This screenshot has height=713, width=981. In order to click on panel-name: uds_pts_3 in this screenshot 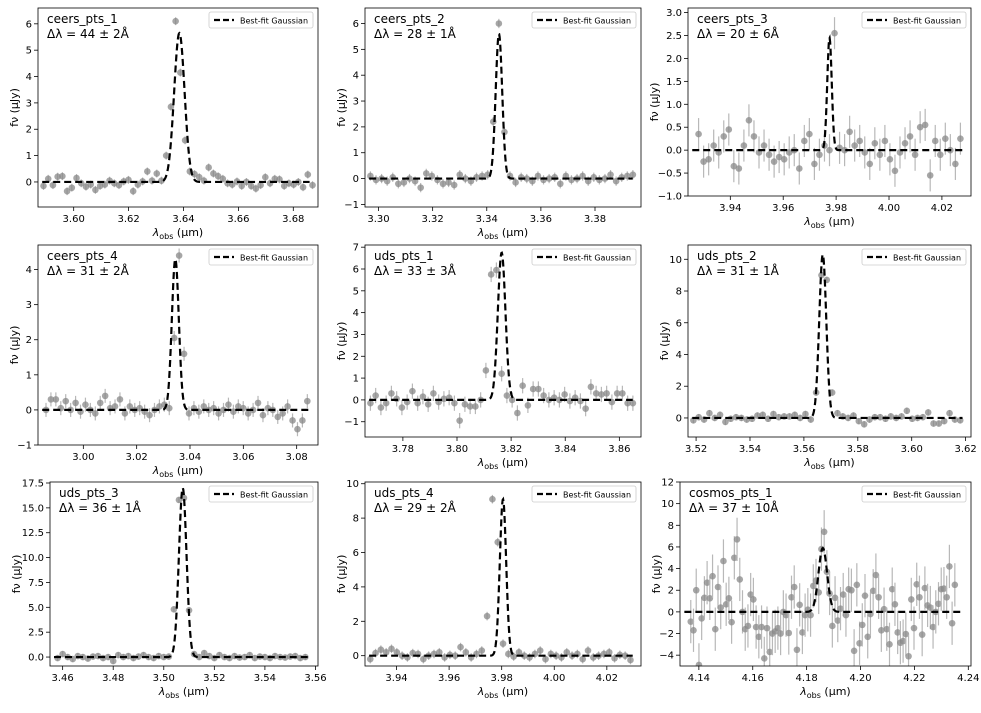, I will do `click(89, 493)`.